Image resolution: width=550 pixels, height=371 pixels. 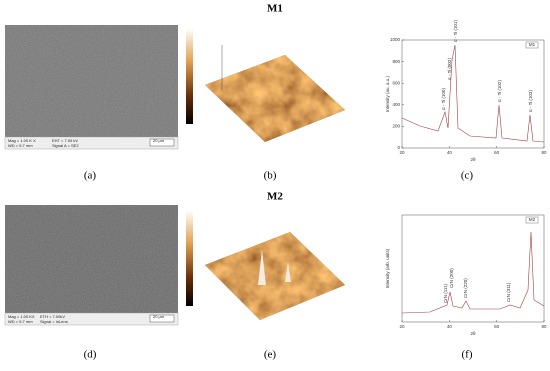 I want to click on peak-label: α - Ti (102), so click(x=499, y=91).